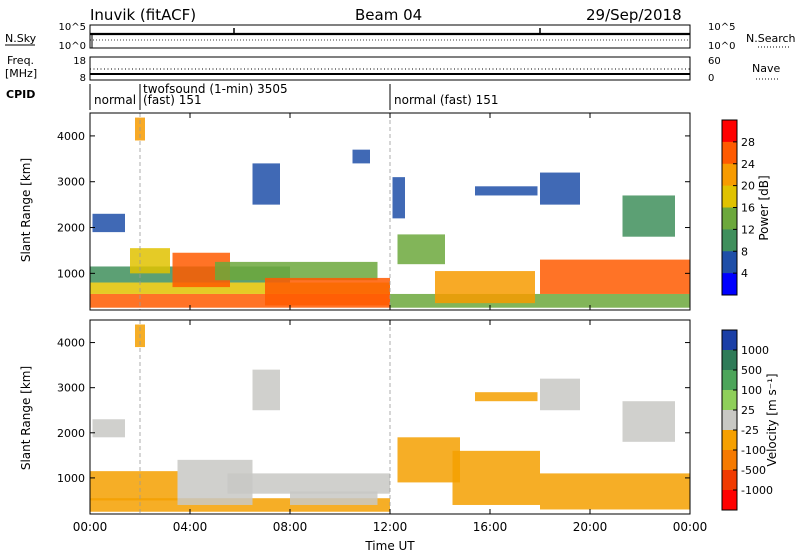 The height and width of the screenshot is (554, 800). I want to click on colorbar-tick-label: 8, so click(744, 251).